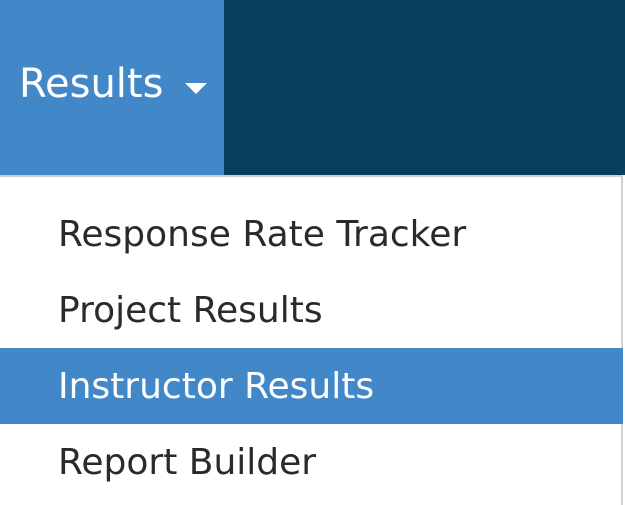 The width and height of the screenshot is (625, 505). What do you see at coordinates (216, 386) in the screenshot?
I see `menu-item-label: Instructor Results` at bounding box center [216, 386].